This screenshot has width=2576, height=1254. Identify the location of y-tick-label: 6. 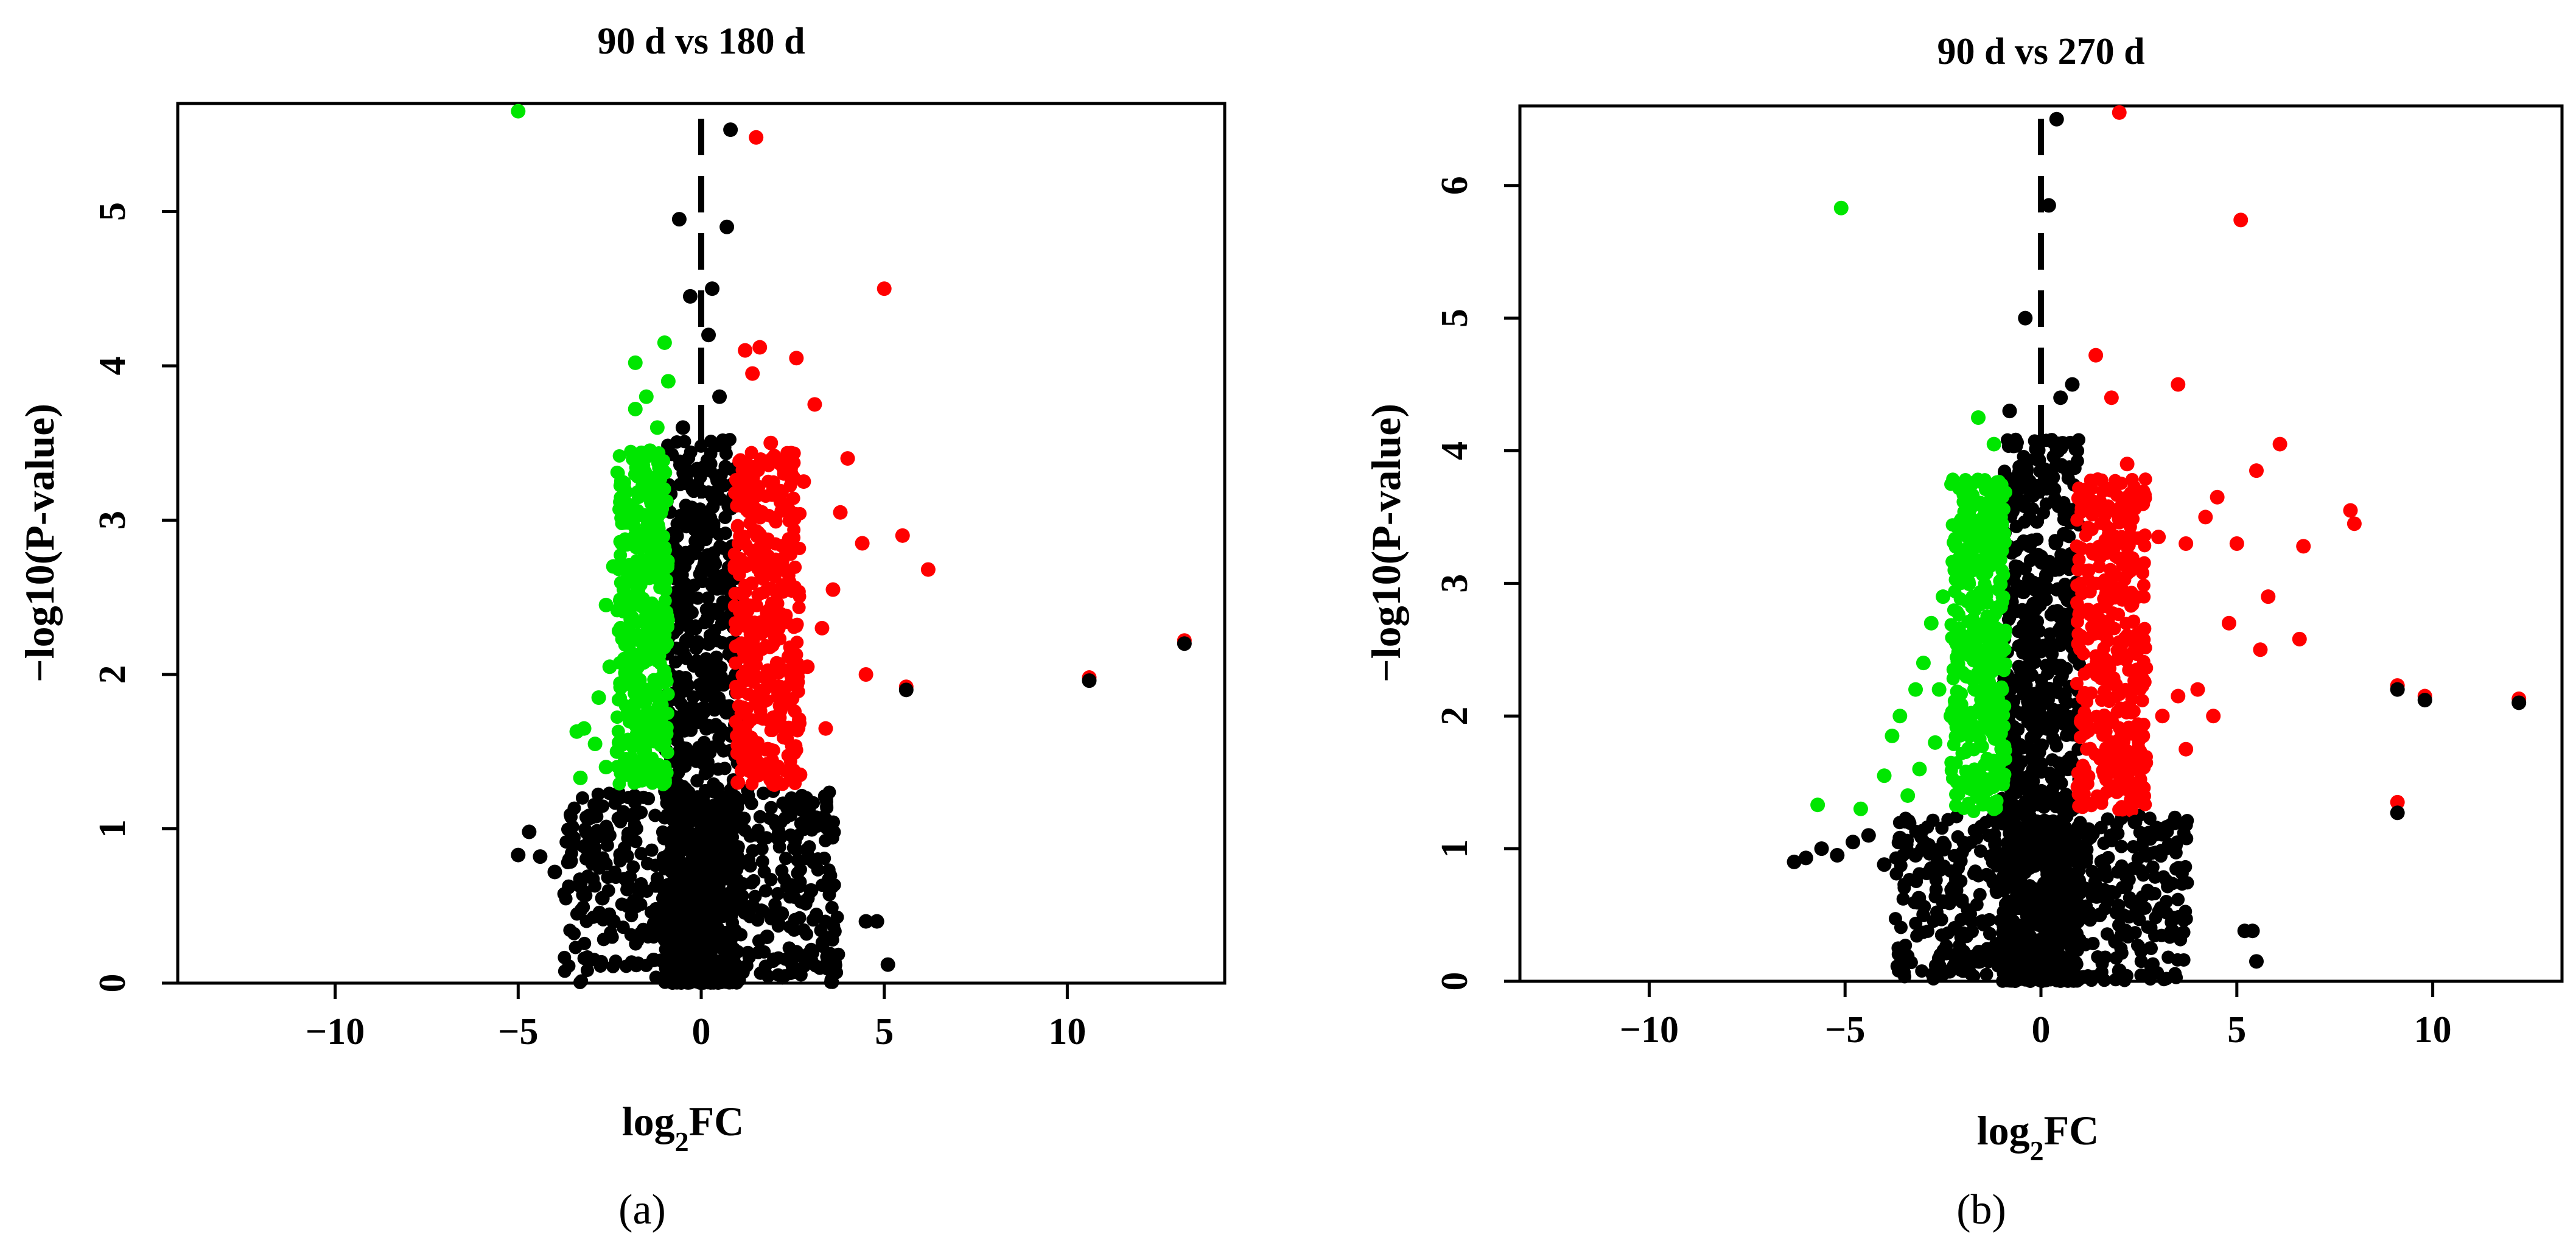
(1454, 185).